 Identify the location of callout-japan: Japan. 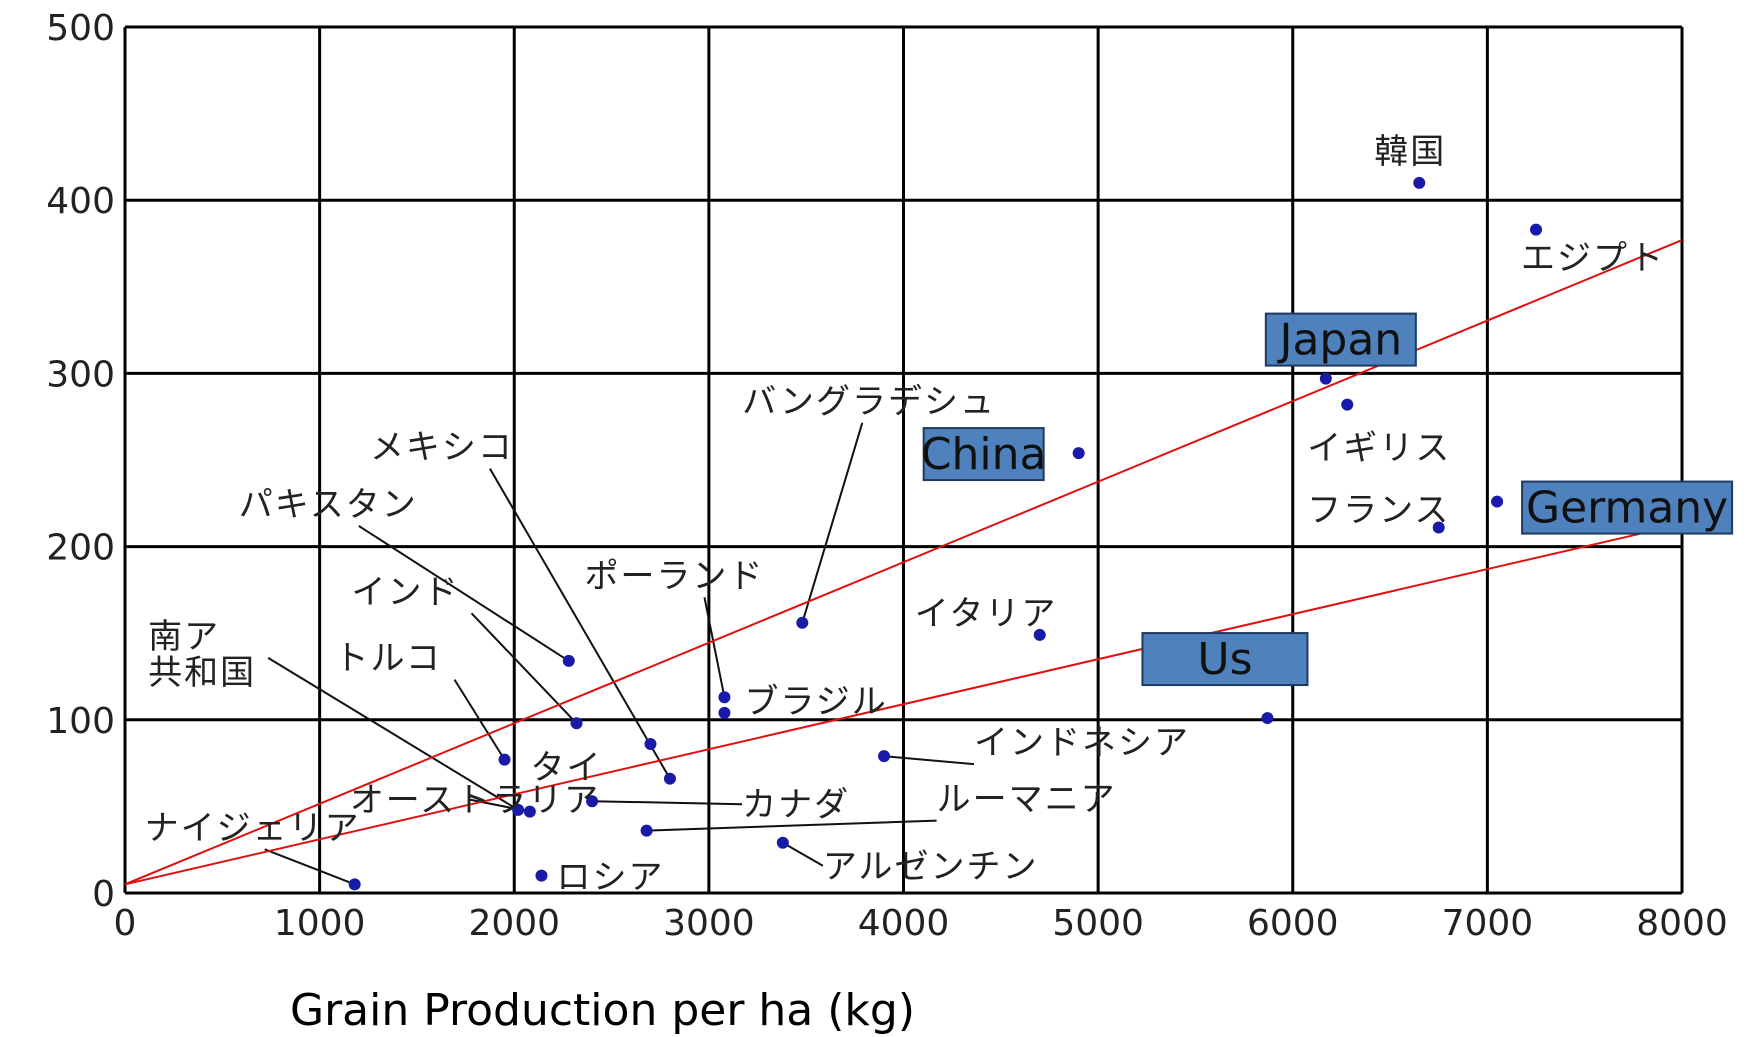
(1340, 339).